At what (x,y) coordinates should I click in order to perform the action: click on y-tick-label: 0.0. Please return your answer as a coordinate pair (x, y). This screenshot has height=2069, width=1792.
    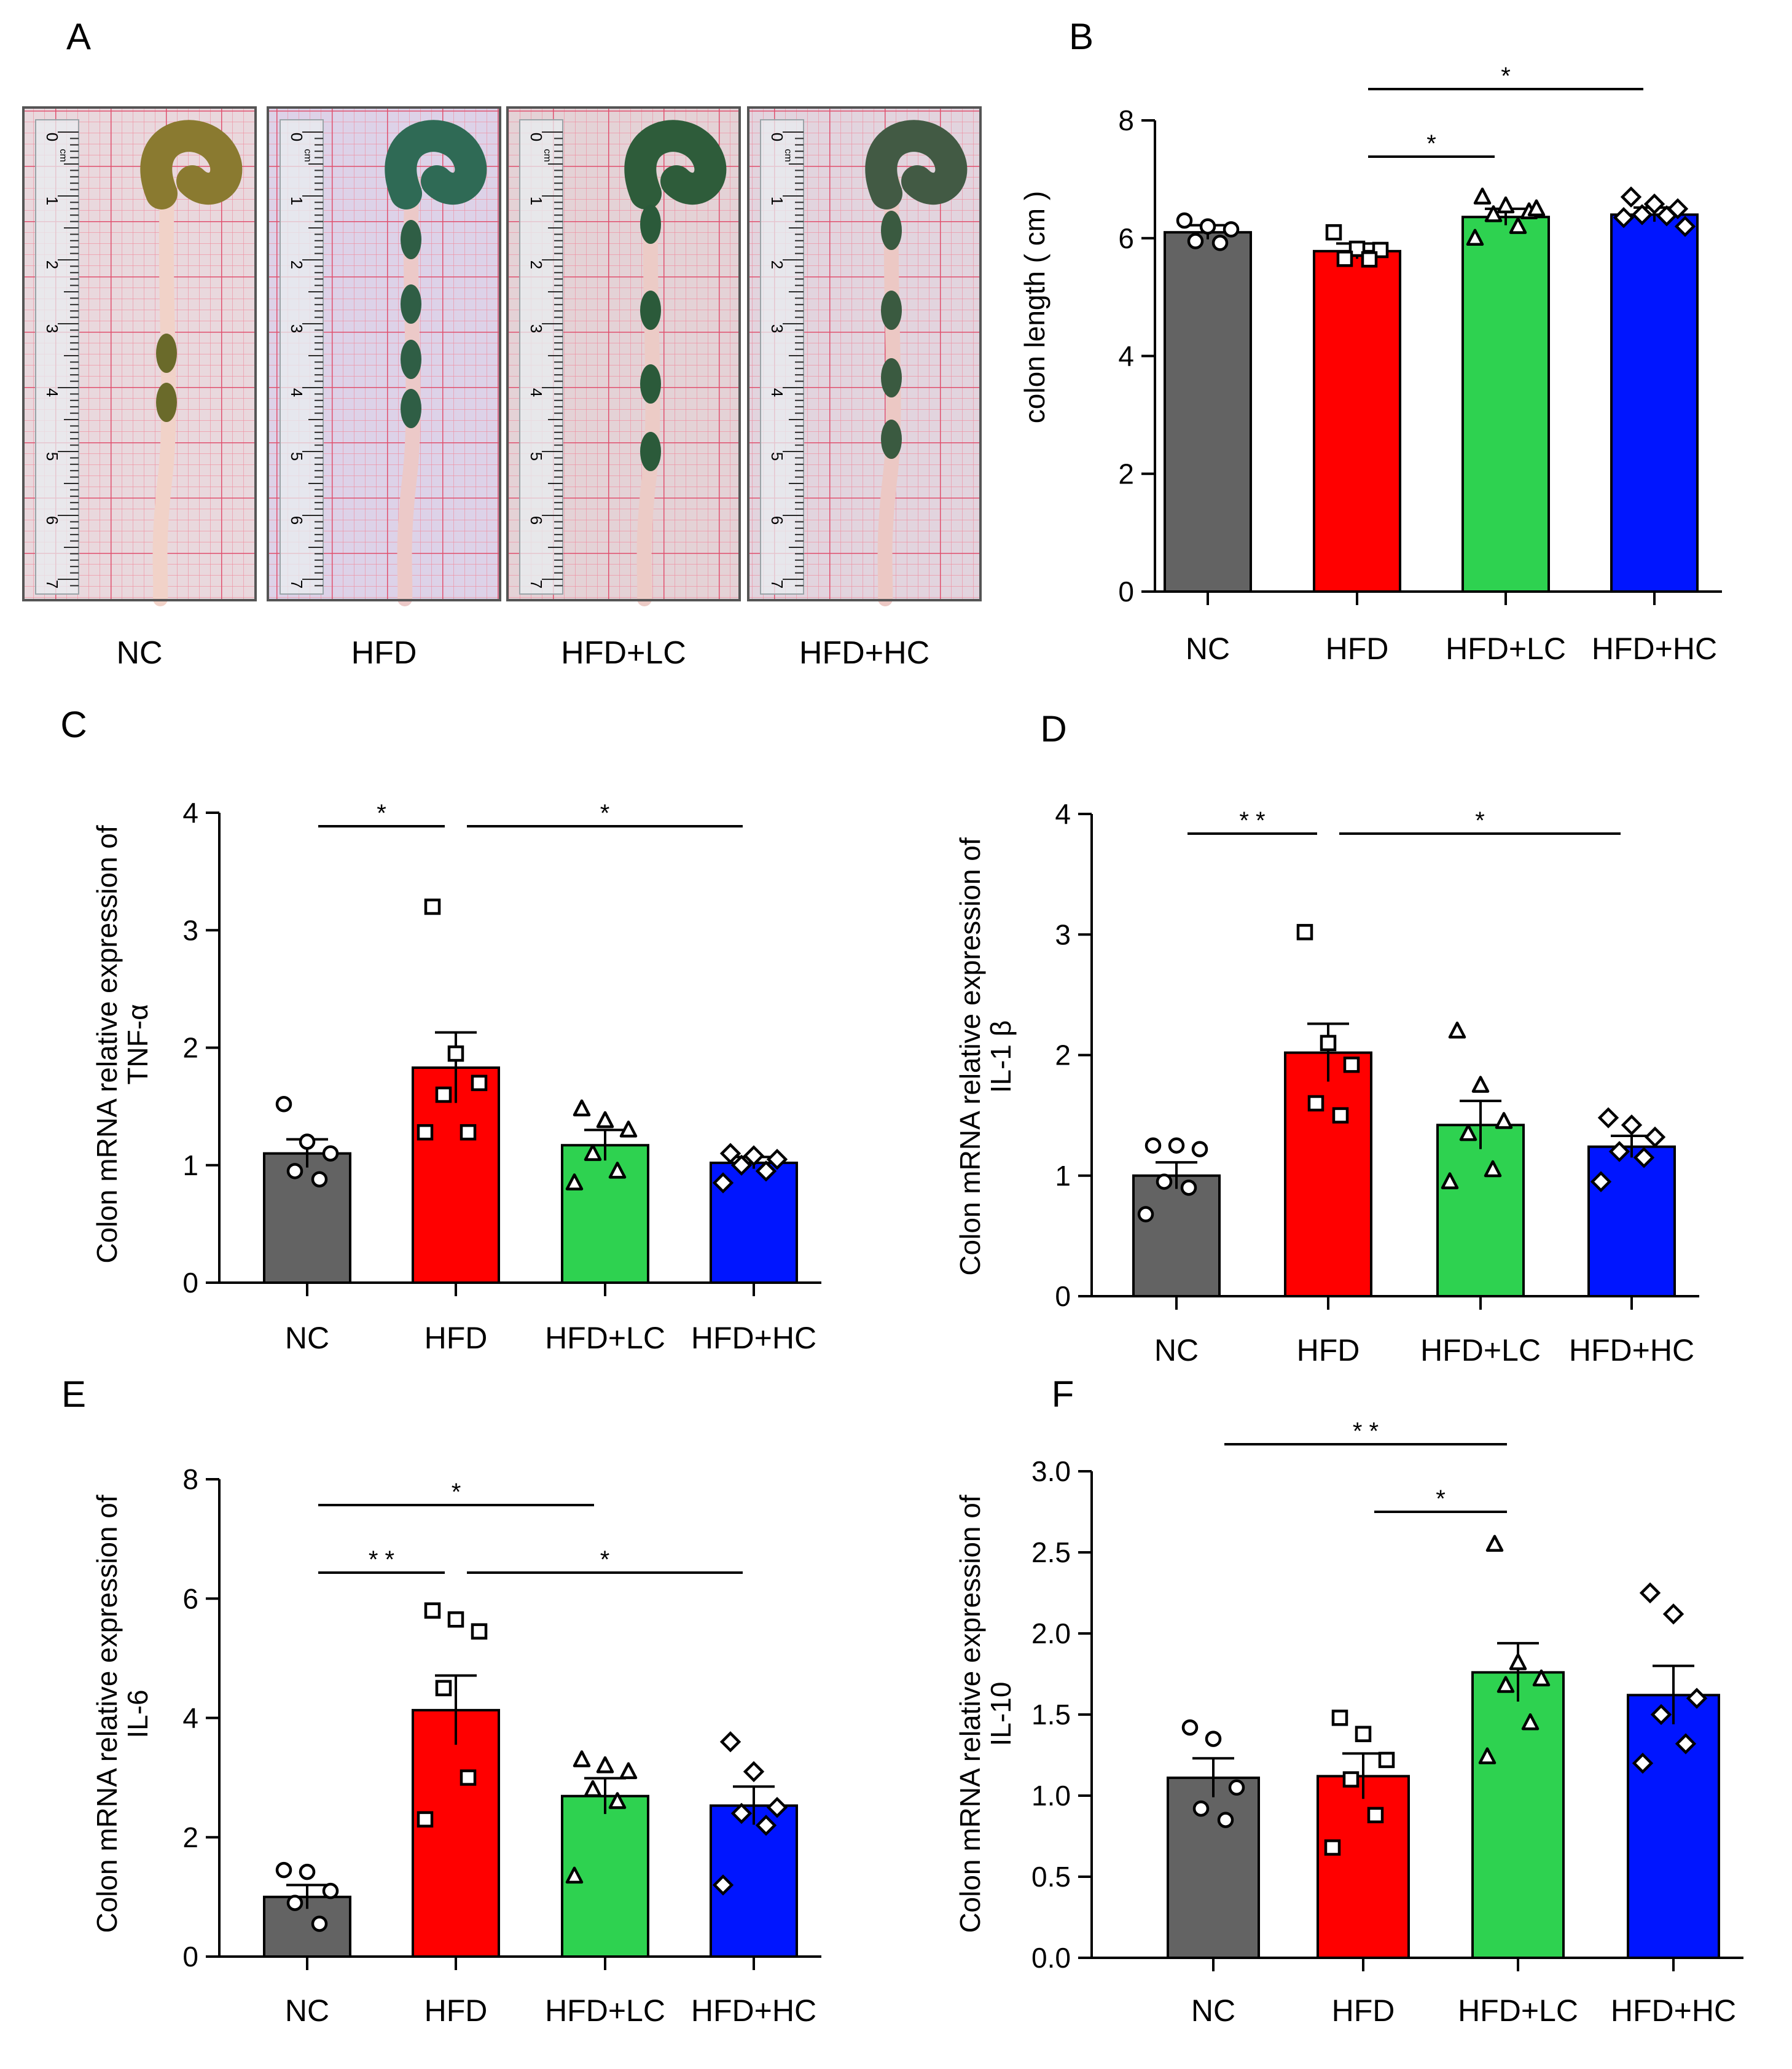
    Looking at the image, I should click on (1051, 1958).